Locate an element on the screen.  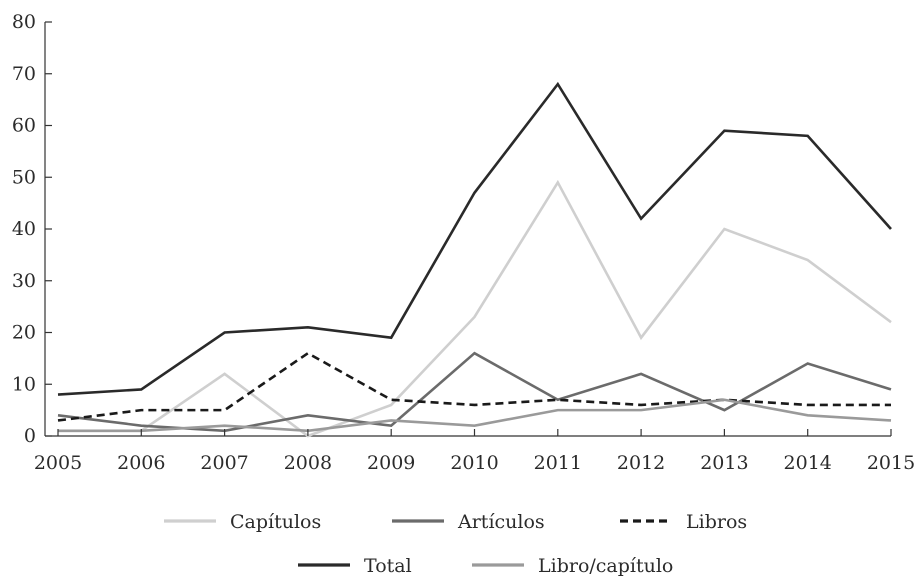
y-tick-label: 20 is located at coordinates (24, 333).